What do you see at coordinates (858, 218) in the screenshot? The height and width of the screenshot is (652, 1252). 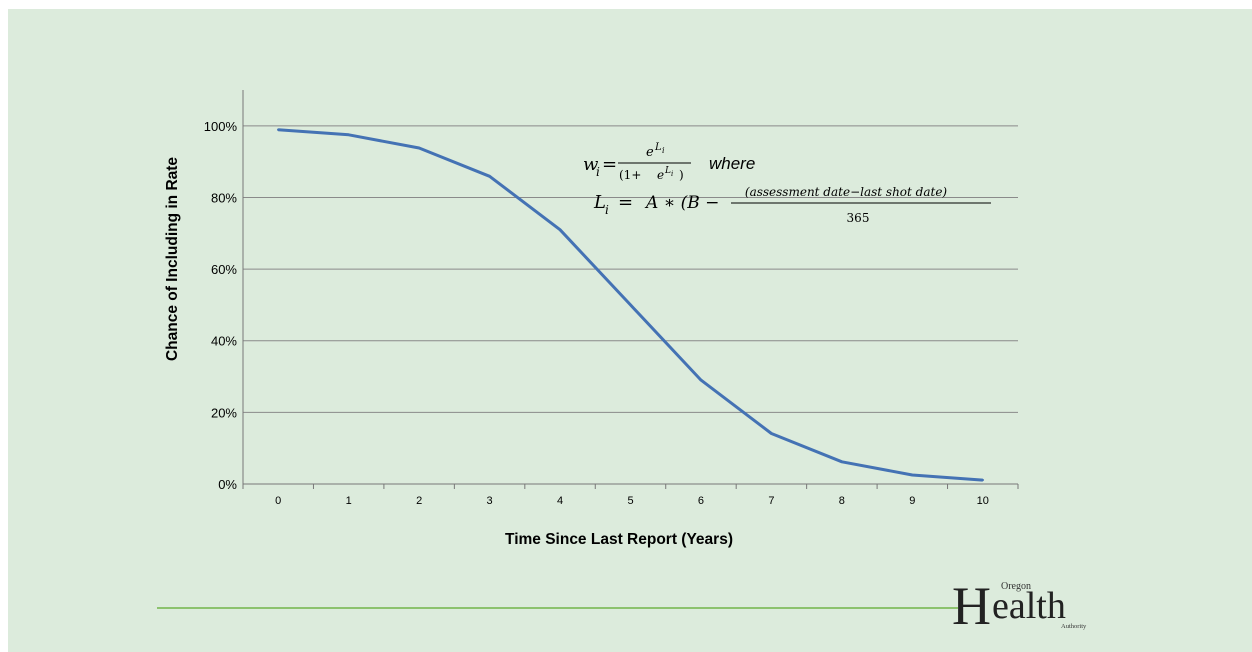 I see `formula-L-den: 365` at bounding box center [858, 218].